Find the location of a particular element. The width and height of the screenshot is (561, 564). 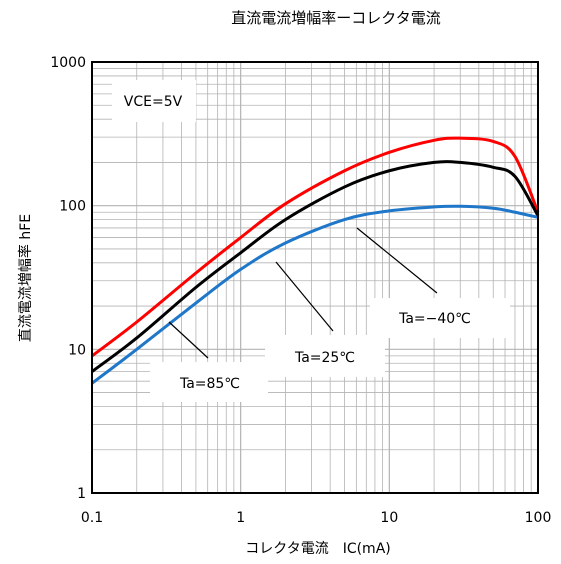

x-axis-label: コレクタ電流 IC(mA) is located at coordinates (317, 549).